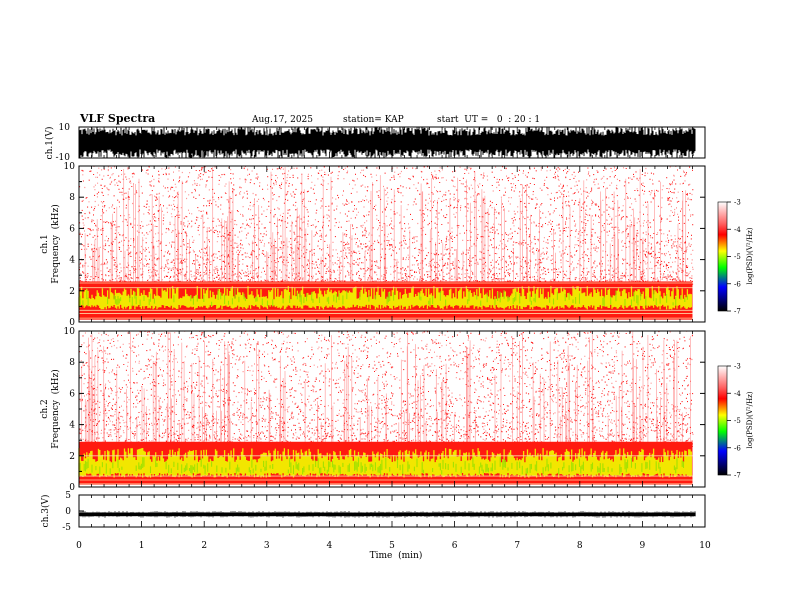  I want to click on start-time-label: start UT = 0 : 20 : 1, so click(488, 120).